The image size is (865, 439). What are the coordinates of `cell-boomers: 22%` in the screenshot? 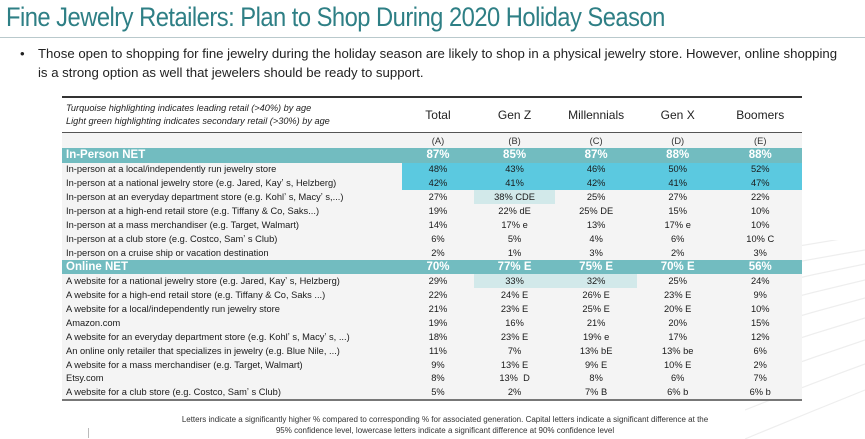 It's located at (760, 197).